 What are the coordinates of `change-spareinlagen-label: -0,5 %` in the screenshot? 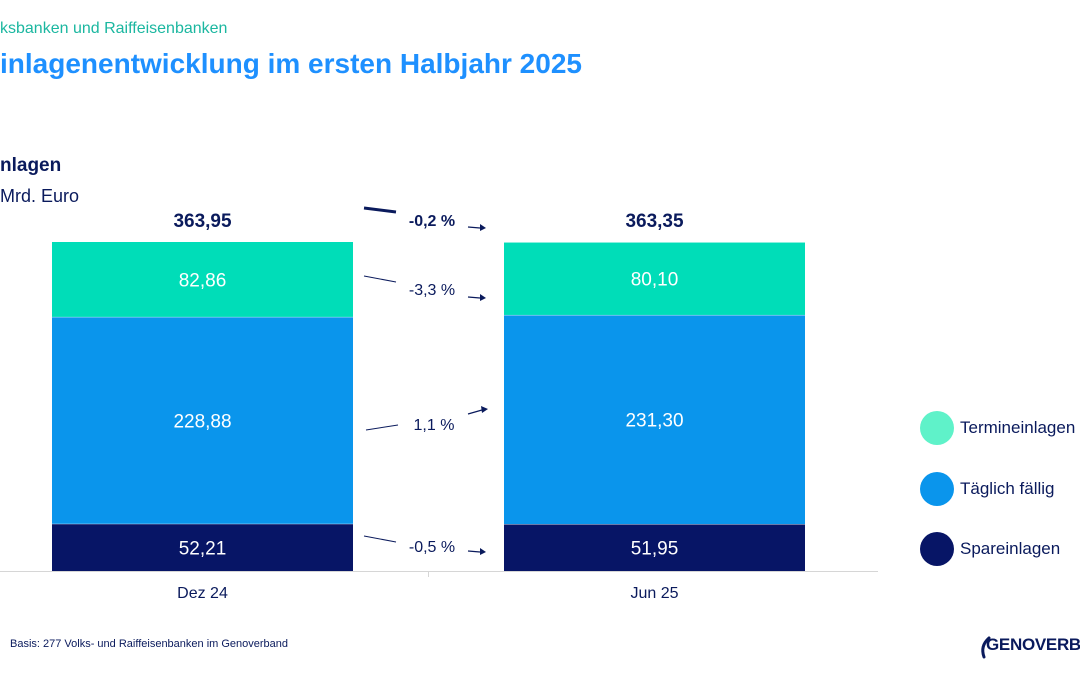 It's located at (432, 547).